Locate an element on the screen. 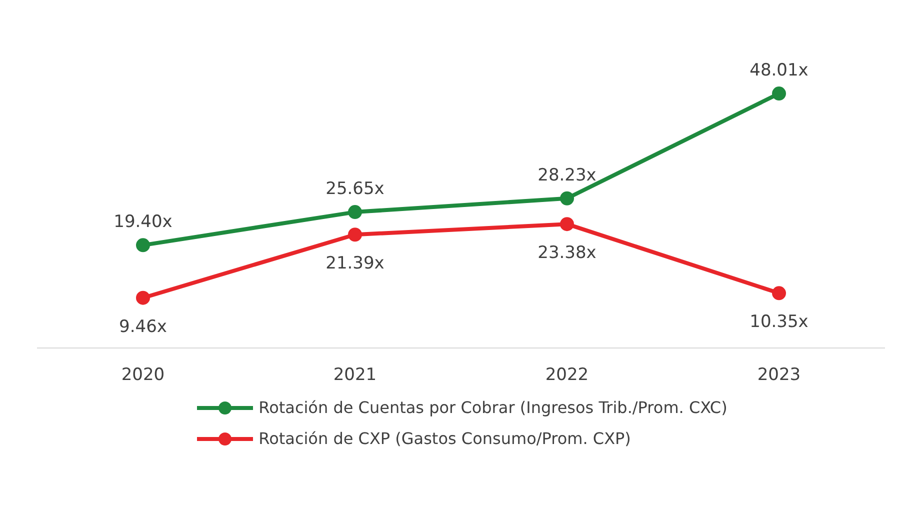 The height and width of the screenshot is (508, 898). x-tick-label: 2023 is located at coordinates (779, 375).